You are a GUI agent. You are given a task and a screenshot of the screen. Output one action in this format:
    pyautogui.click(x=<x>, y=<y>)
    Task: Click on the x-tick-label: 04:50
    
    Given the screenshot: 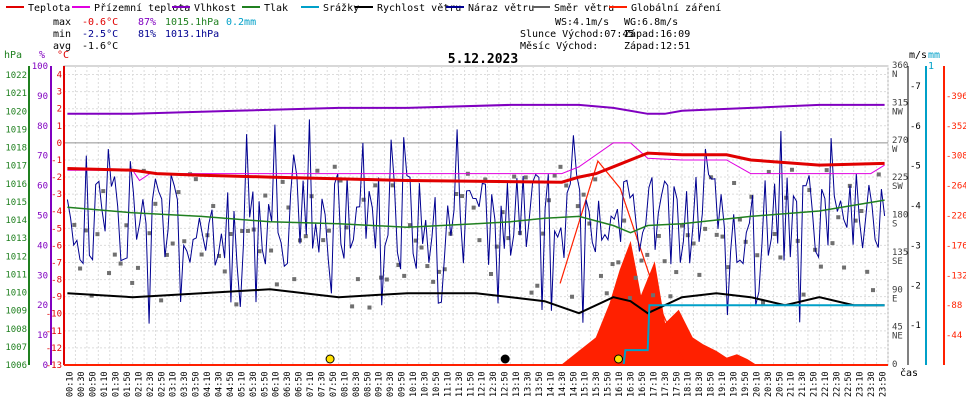 What is the action you would take?
    pyautogui.click(x=231, y=384)
    